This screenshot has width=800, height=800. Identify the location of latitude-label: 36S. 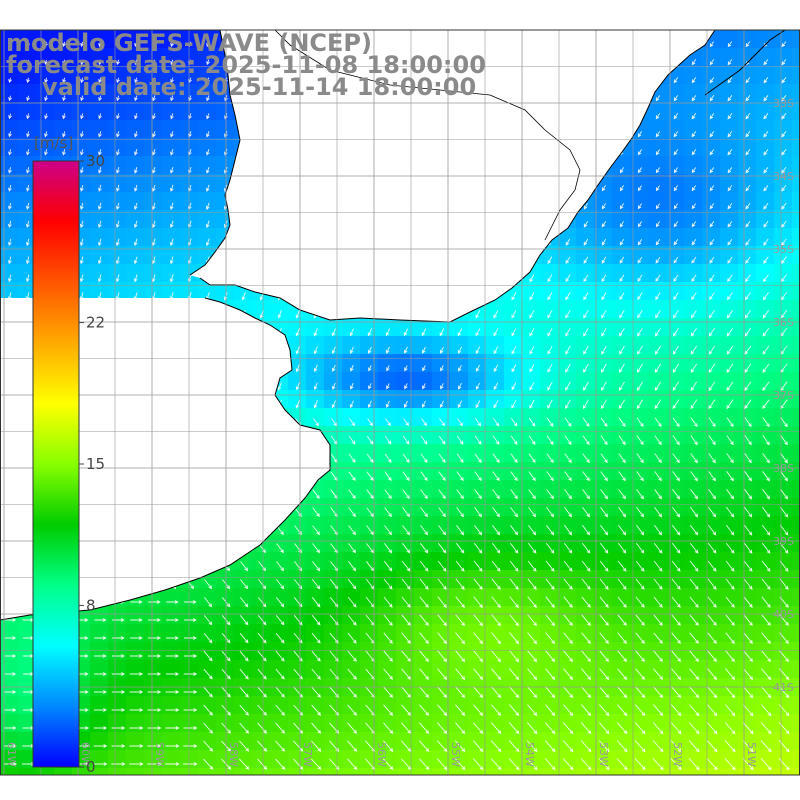
(783, 322).